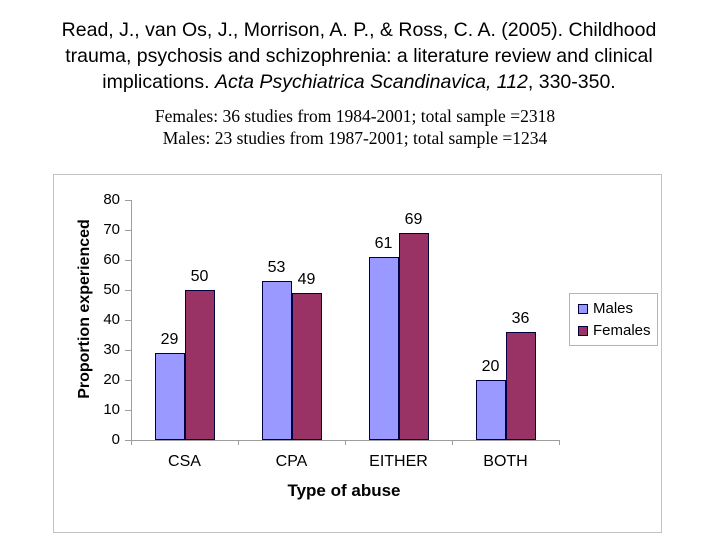  What do you see at coordinates (613, 308) in the screenshot?
I see `legend-label-males: Males` at bounding box center [613, 308].